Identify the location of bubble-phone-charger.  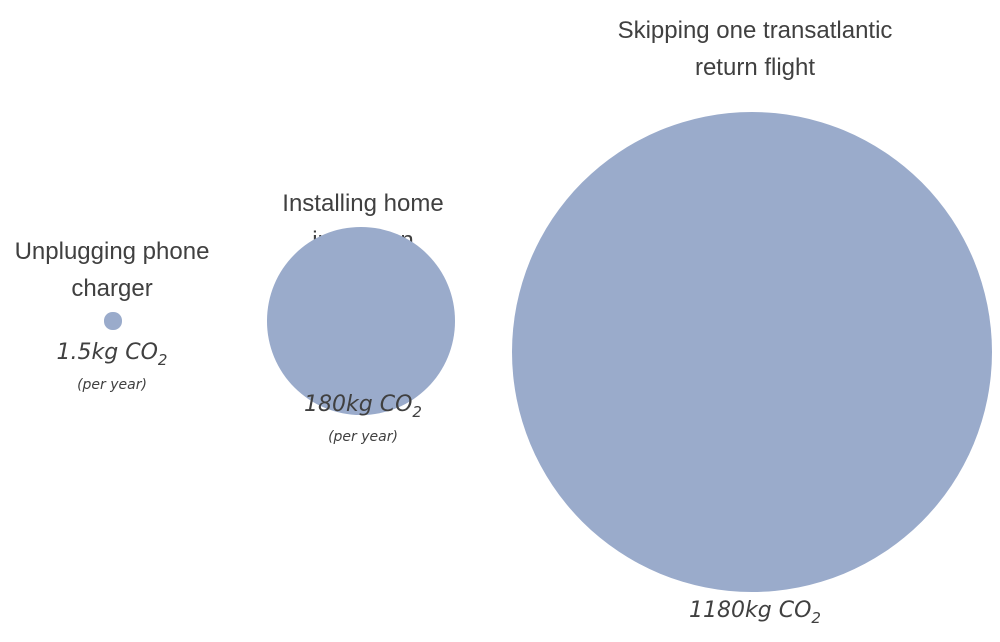
(113, 321).